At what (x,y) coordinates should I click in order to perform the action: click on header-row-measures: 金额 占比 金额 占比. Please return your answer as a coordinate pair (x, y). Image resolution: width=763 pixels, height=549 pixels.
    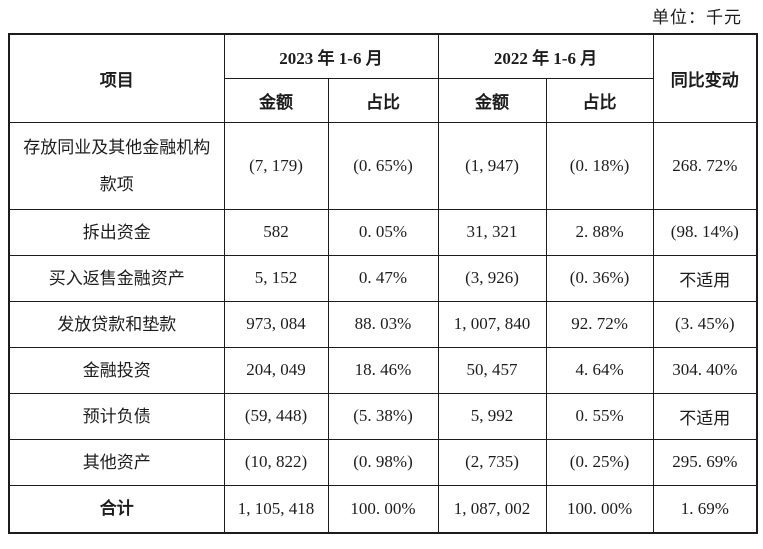
    Looking at the image, I should click on (383, 100).